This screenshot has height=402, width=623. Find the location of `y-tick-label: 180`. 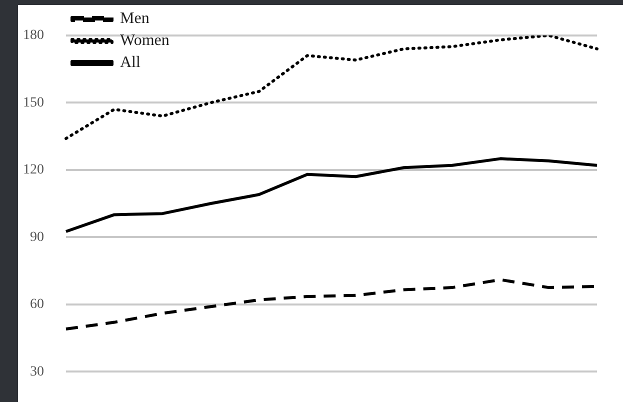

y-tick-label: 180 is located at coordinates (33, 36).